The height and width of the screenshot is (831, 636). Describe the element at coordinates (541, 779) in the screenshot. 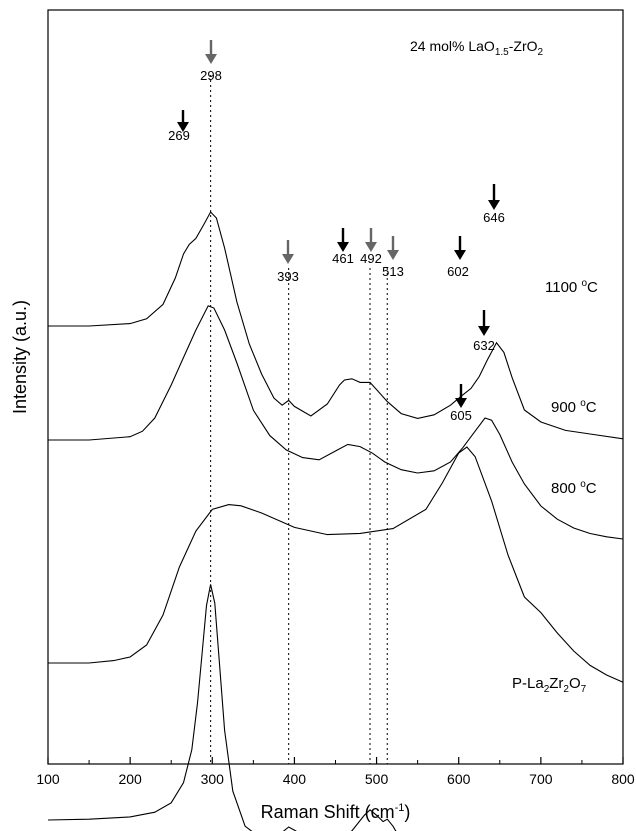

I see `x-tick-label-6: 700` at that location.